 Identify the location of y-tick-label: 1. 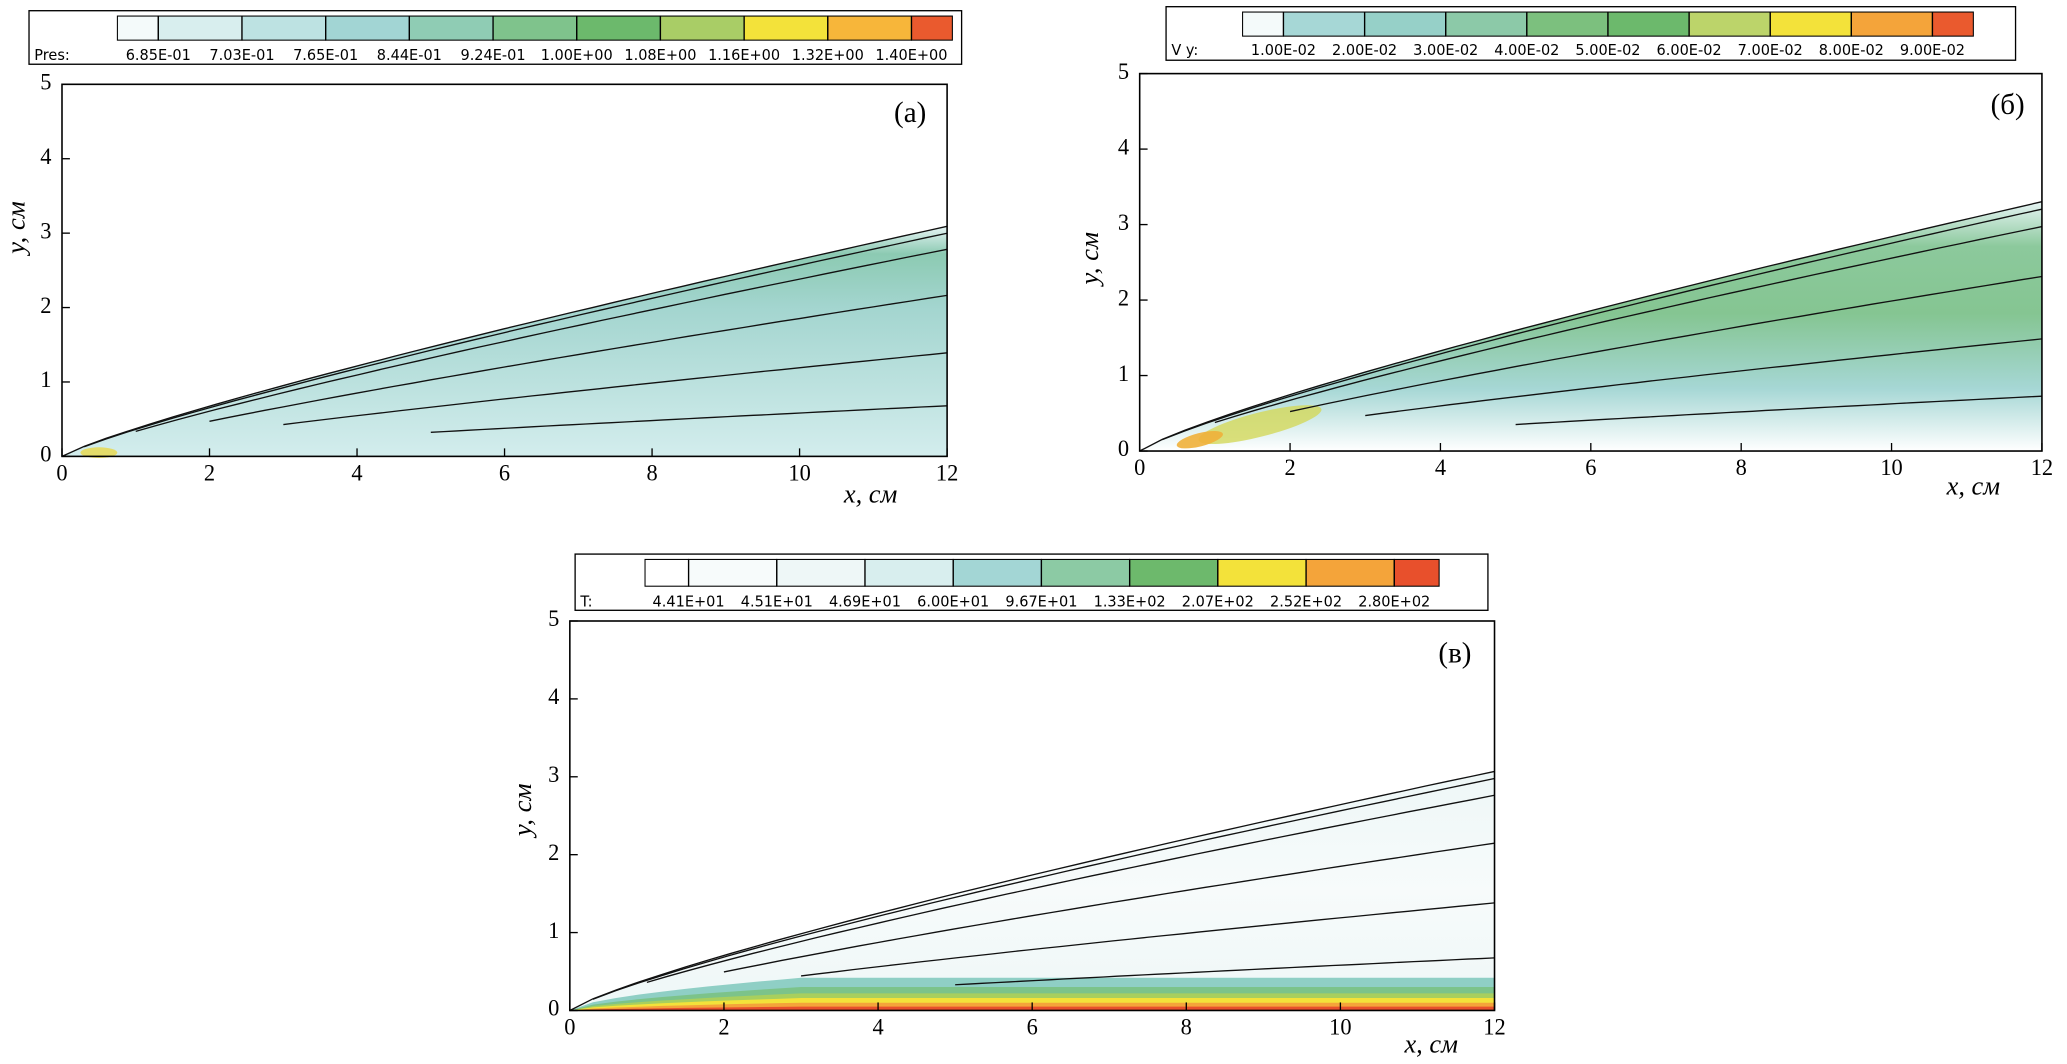
(1123, 373).